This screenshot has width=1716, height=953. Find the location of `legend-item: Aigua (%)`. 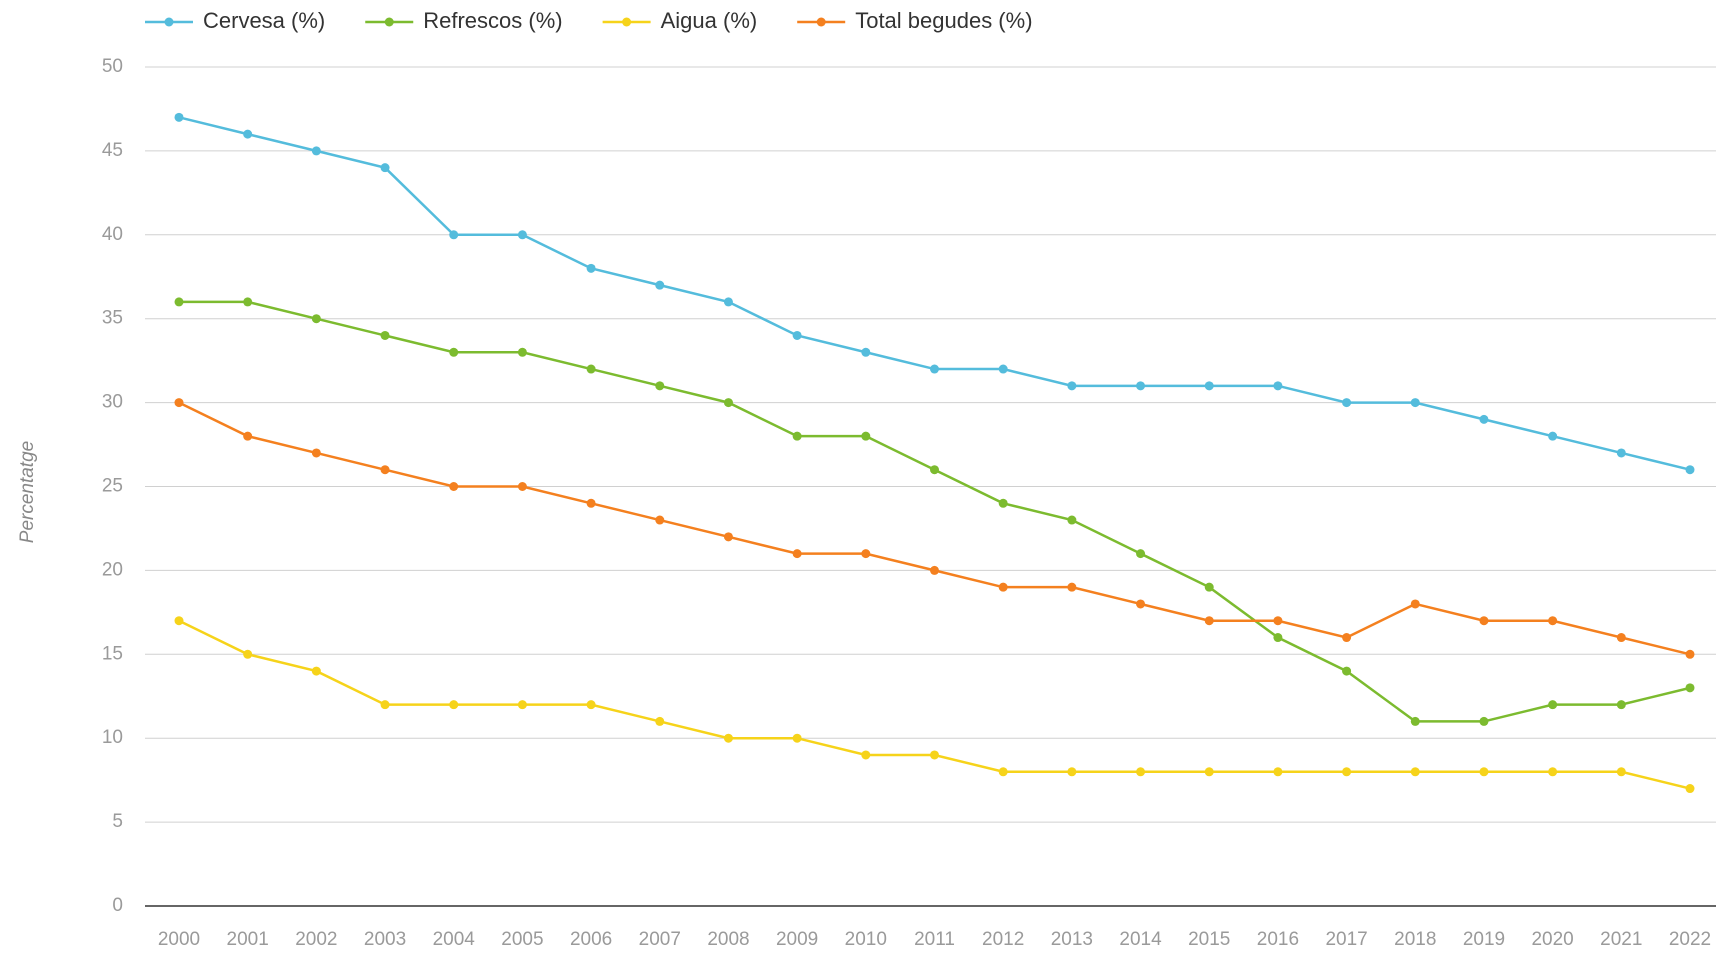

legend-item: Aigua (%) is located at coordinates (680, 20).